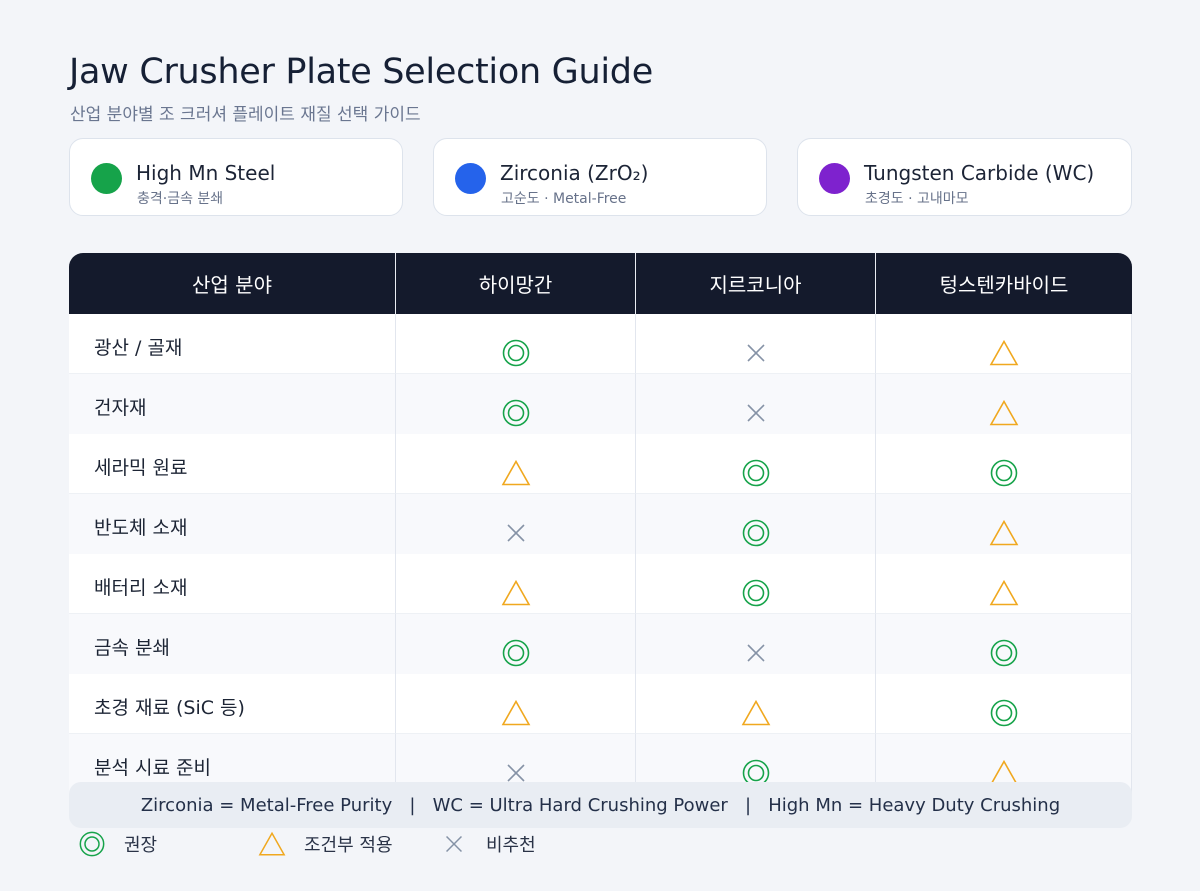  What do you see at coordinates (232, 524) in the screenshot?
I see `industry-label: 반도체 소재` at bounding box center [232, 524].